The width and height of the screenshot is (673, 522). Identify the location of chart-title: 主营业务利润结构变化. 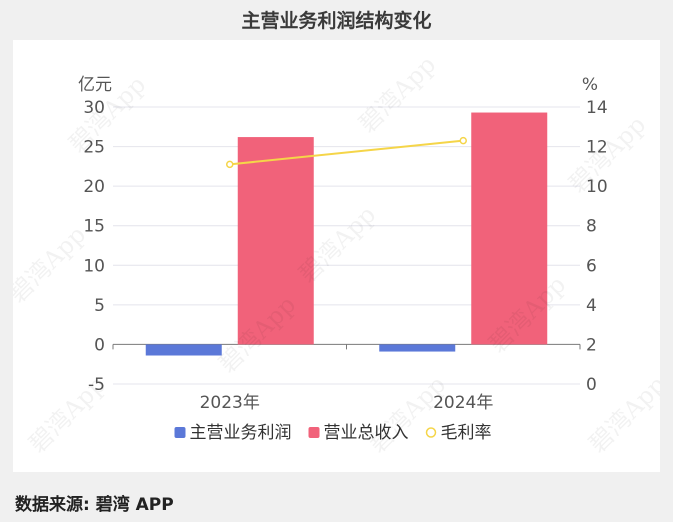
(336, 21).